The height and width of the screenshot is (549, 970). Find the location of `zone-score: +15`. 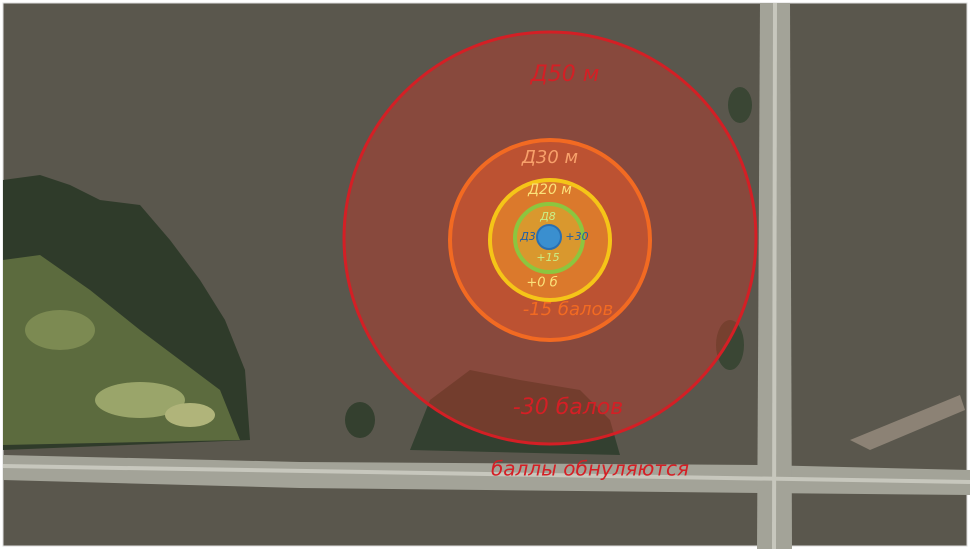

zone-score: +15 is located at coordinates (547, 257).